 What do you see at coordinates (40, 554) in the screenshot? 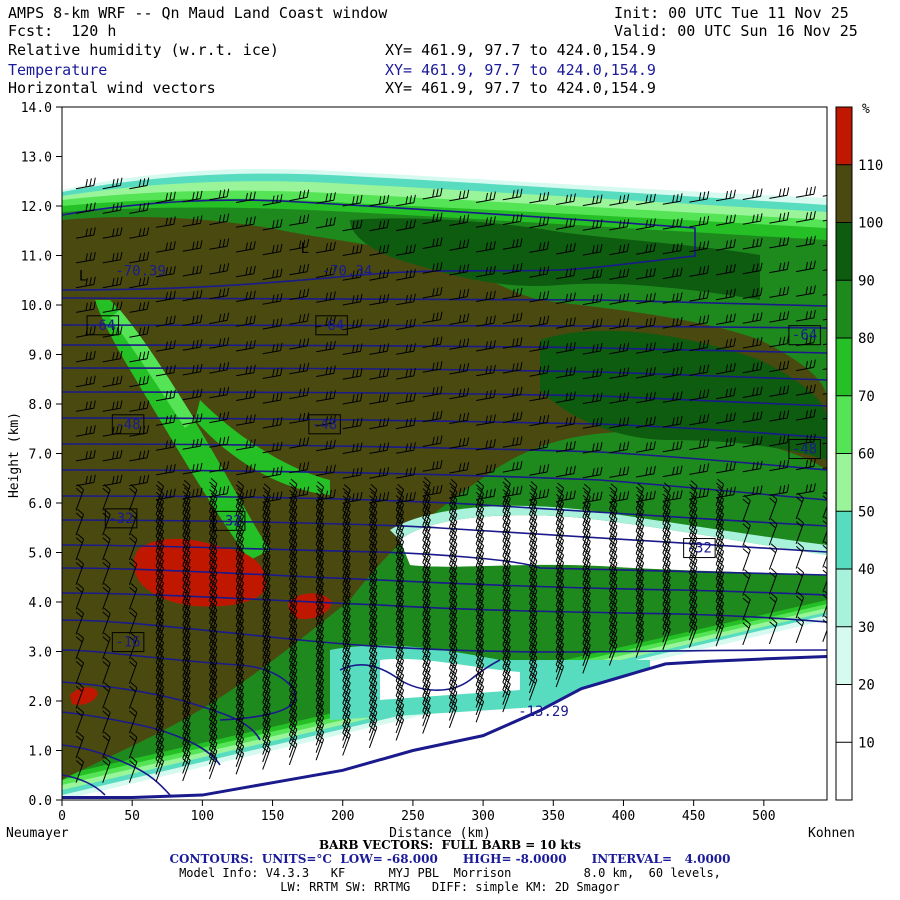
I see `y-tick-label: 5.0` at bounding box center [40, 554].